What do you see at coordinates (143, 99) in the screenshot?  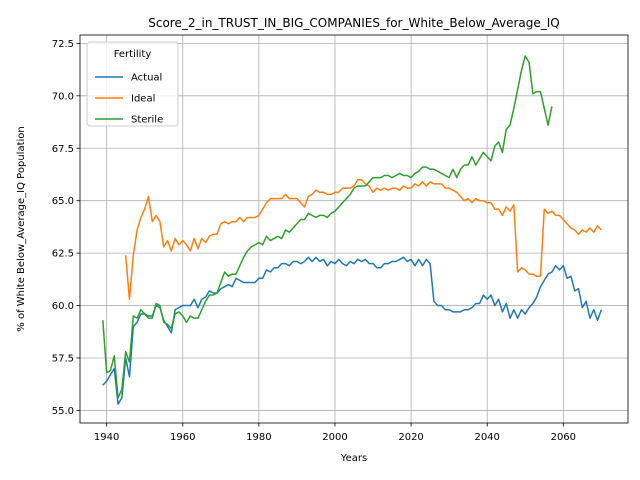 I see `legend-label: Ideal` at bounding box center [143, 99].